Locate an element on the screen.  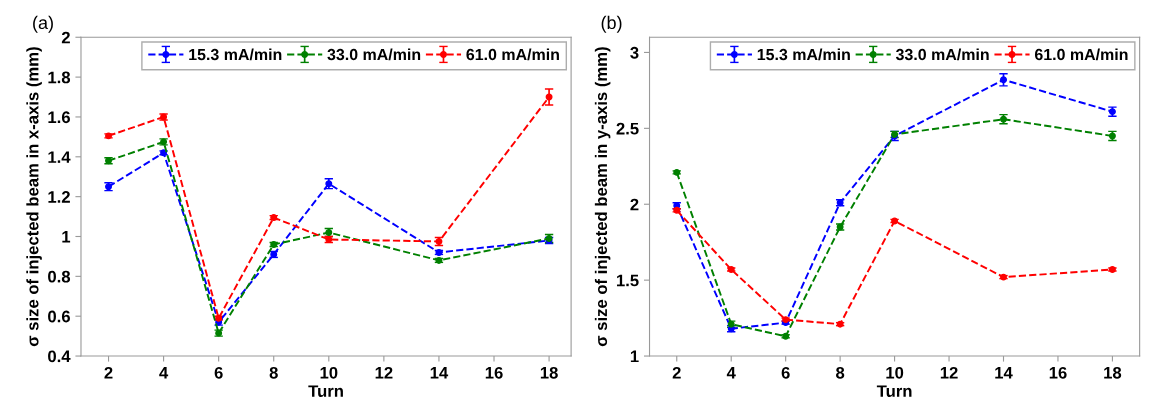
y-tick-label: 0.6 is located at coordinates (59, 316).